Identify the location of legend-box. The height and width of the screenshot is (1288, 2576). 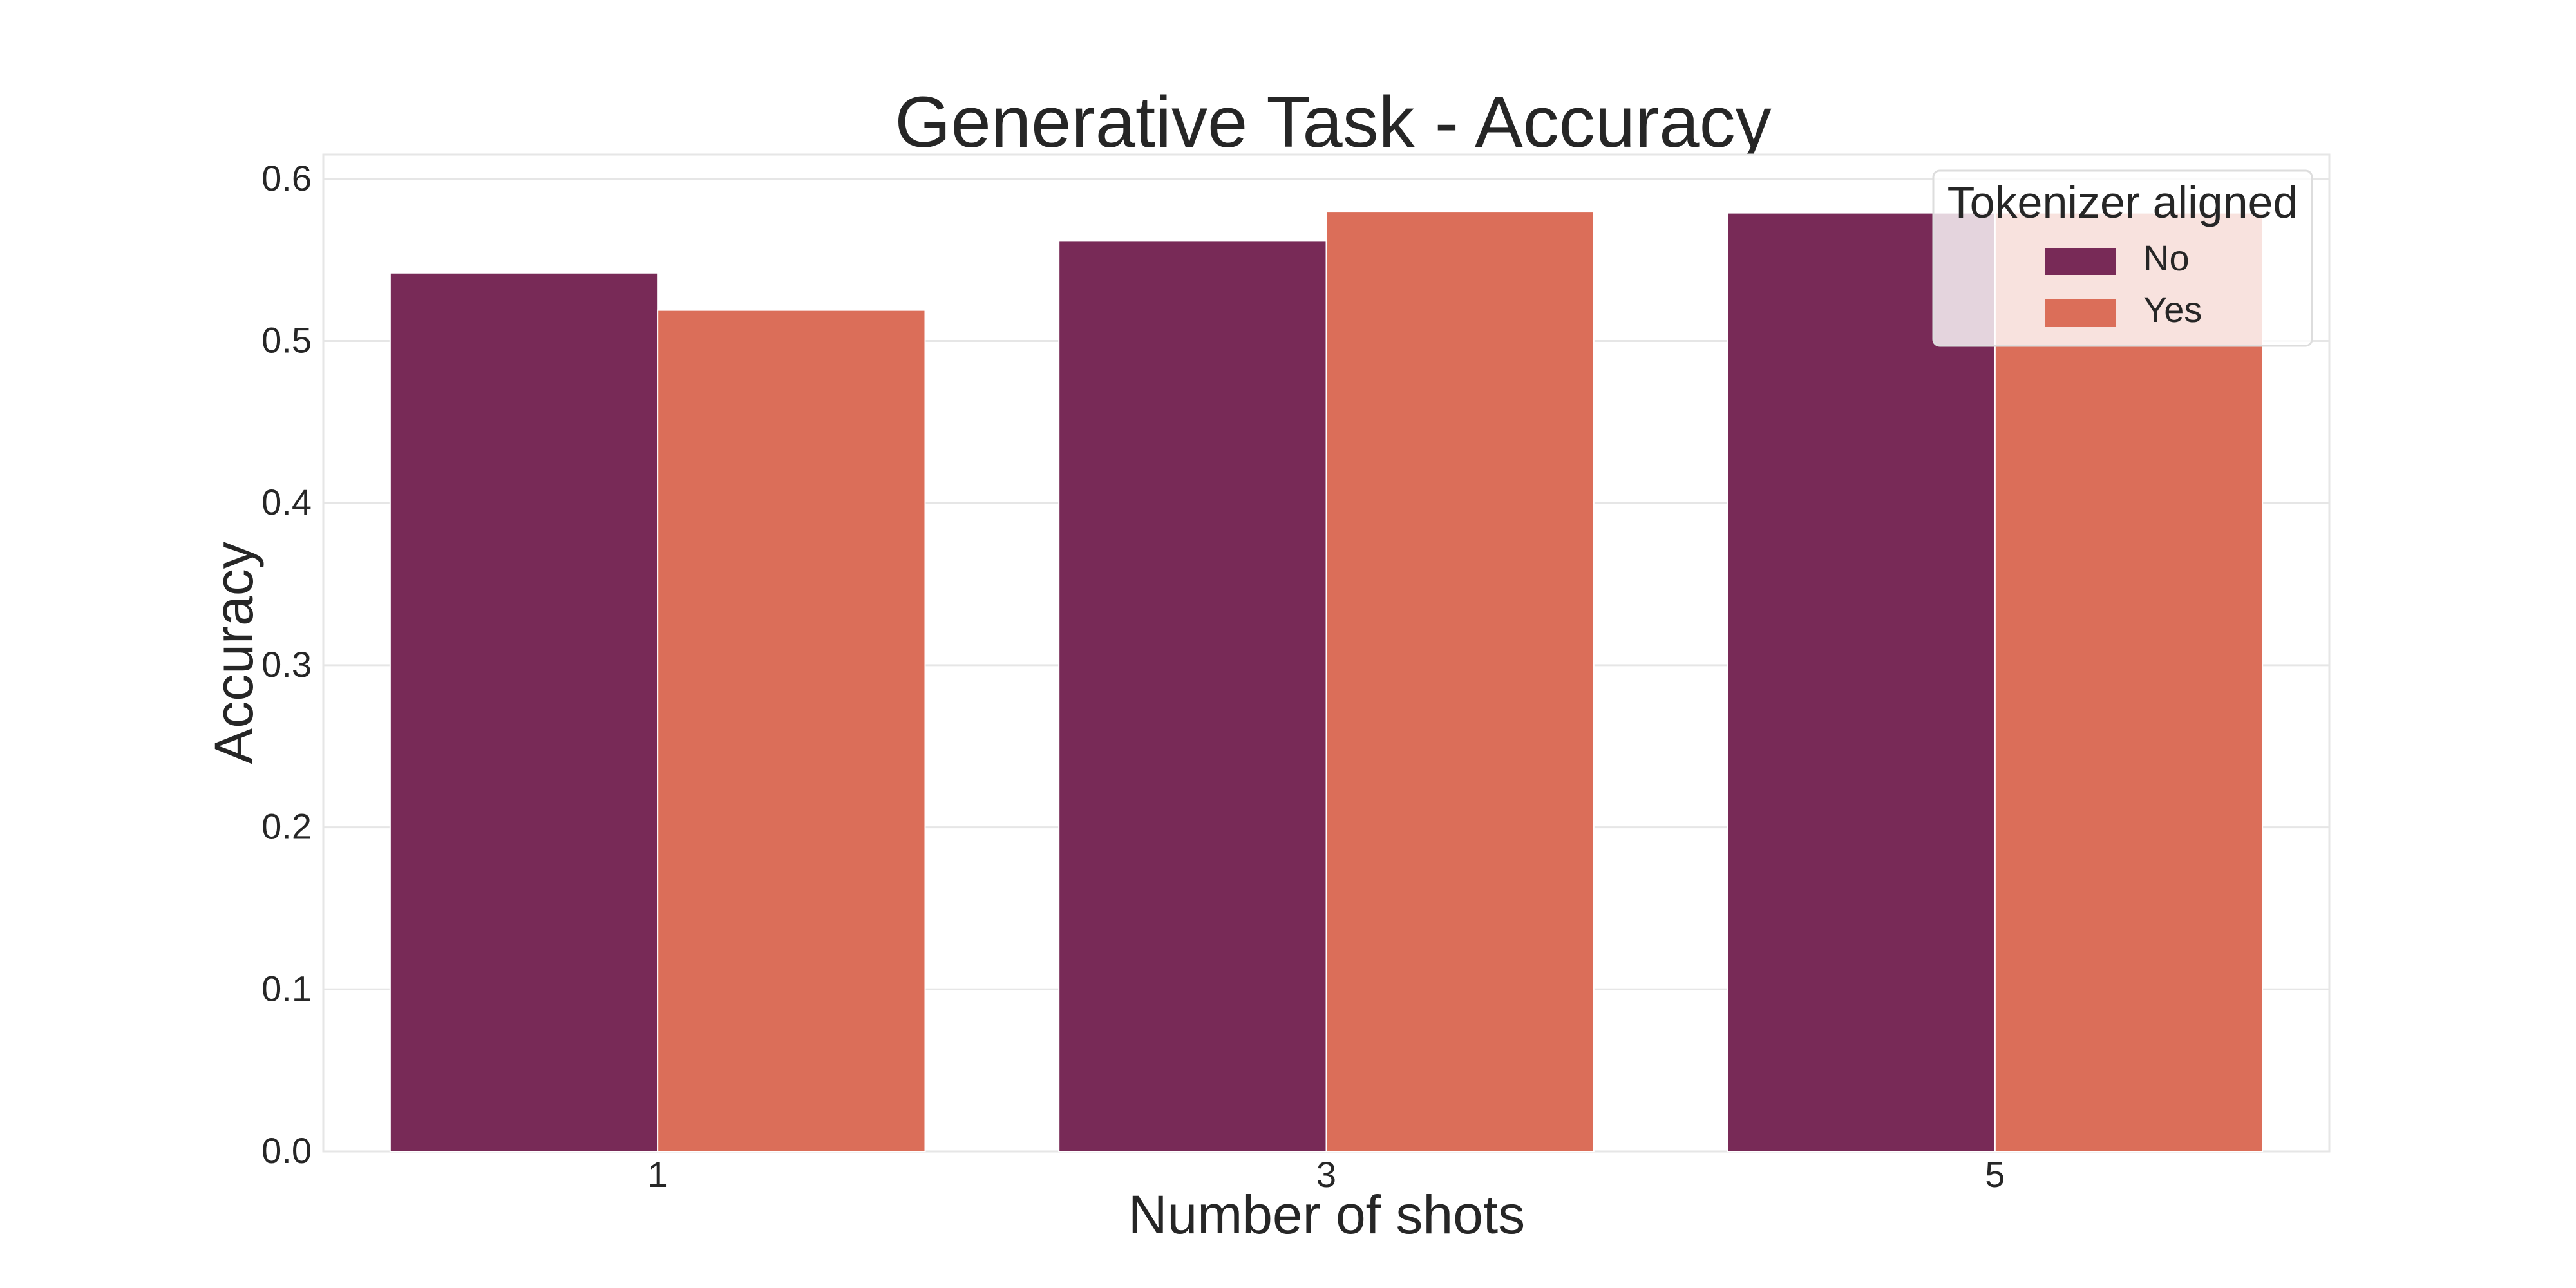
(2122, 258).